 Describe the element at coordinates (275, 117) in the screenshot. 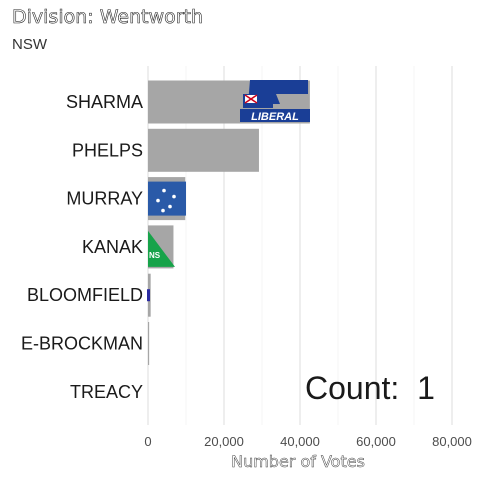

I see `svg-text: LIBERAL` at that location.